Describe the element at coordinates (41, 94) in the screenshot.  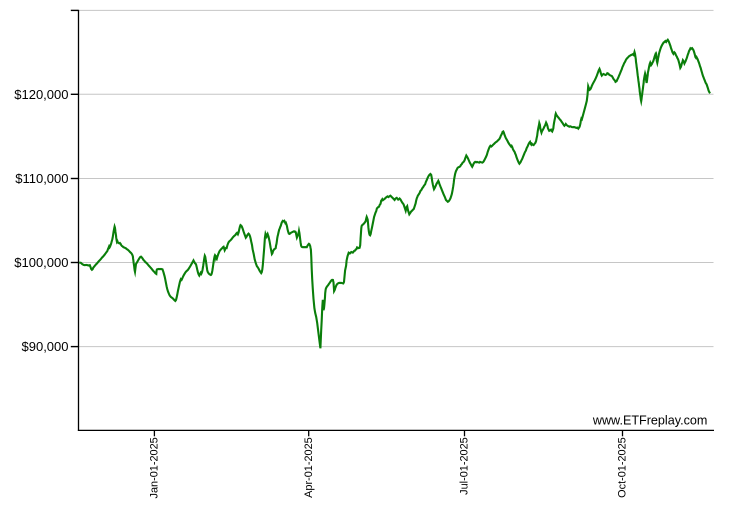
I see `svg-text: $120,000` at that location.